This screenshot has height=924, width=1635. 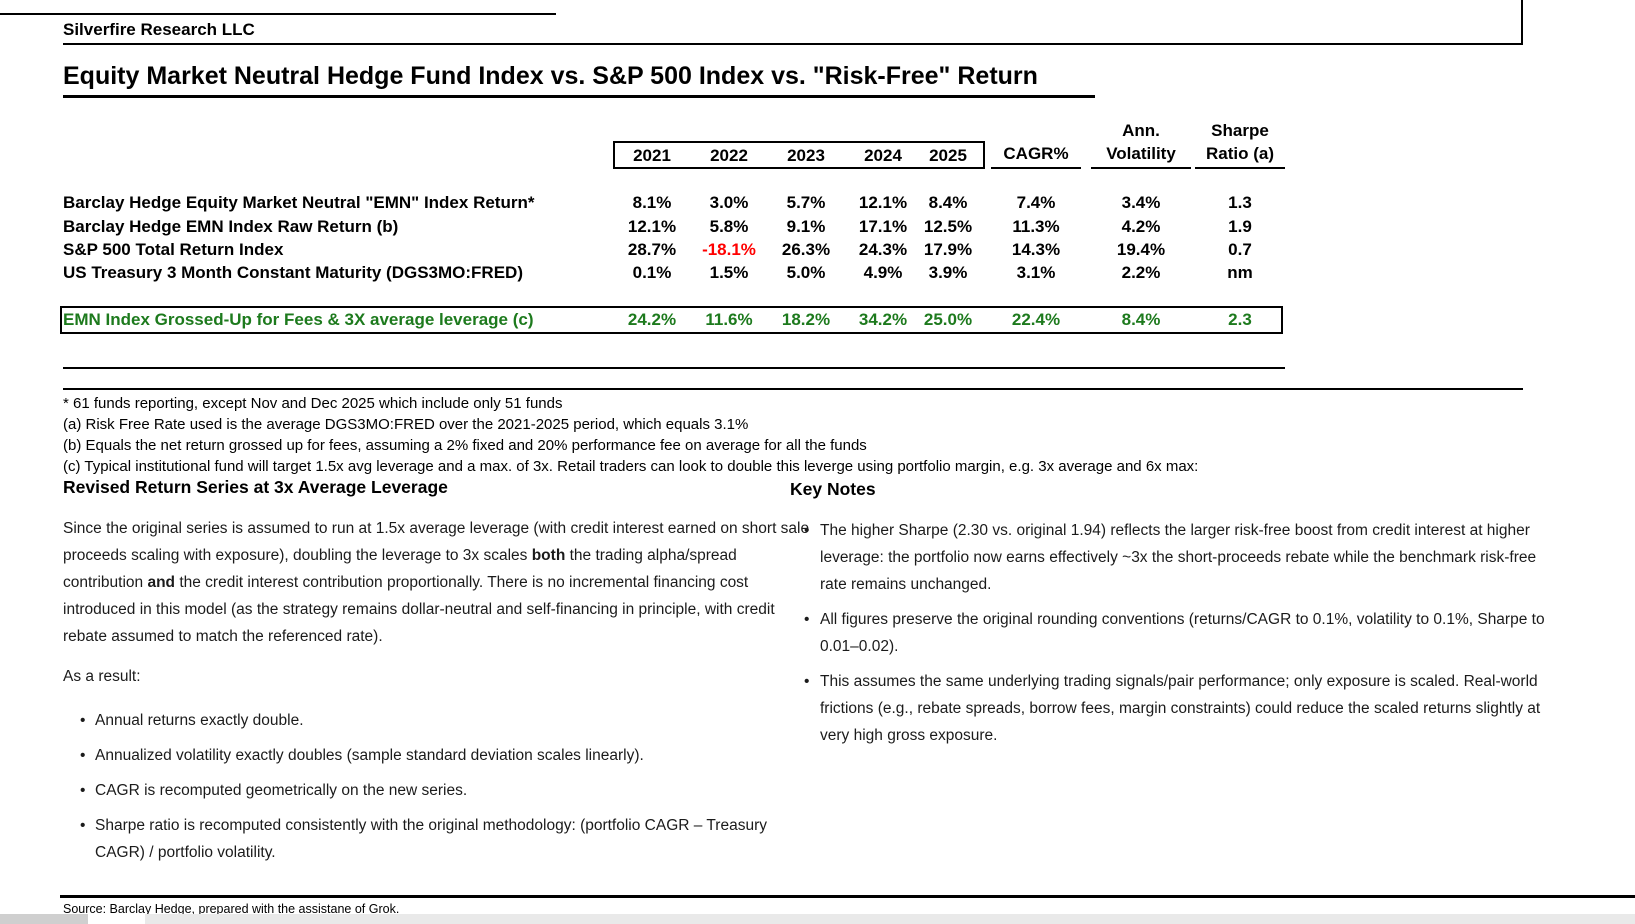 I want to click on section-heading-key-notes: Key Notes, so click(x=833, y=489).